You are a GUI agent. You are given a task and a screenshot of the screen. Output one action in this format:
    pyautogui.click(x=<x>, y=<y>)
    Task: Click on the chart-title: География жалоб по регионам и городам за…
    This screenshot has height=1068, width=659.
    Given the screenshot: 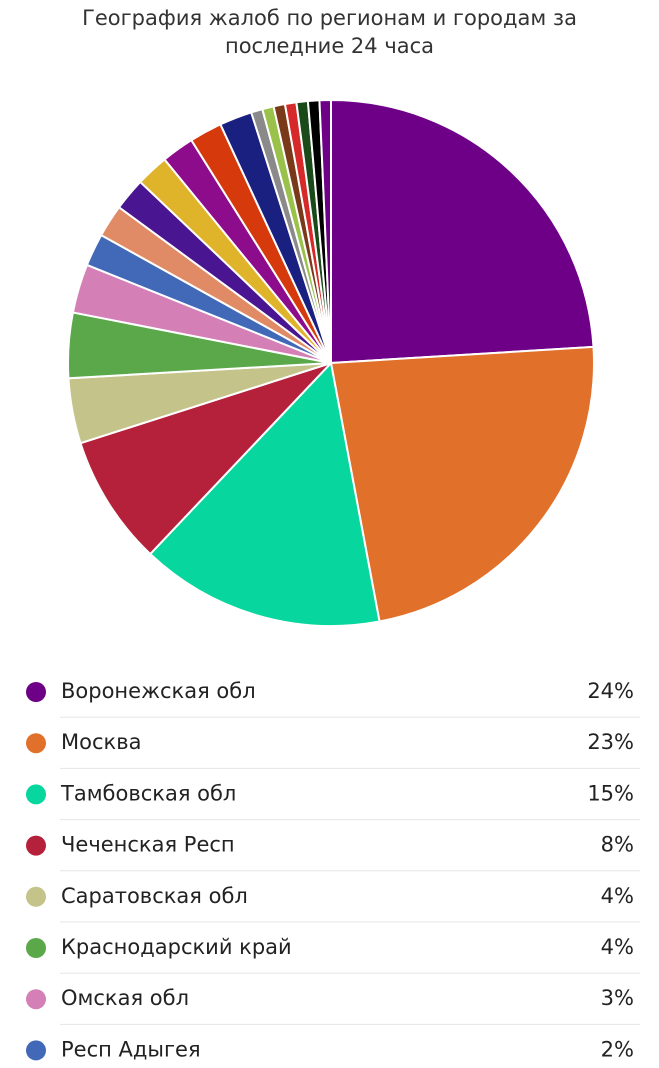 What is the action you would take?
    pyautogui.click(x=329, y=32)
    